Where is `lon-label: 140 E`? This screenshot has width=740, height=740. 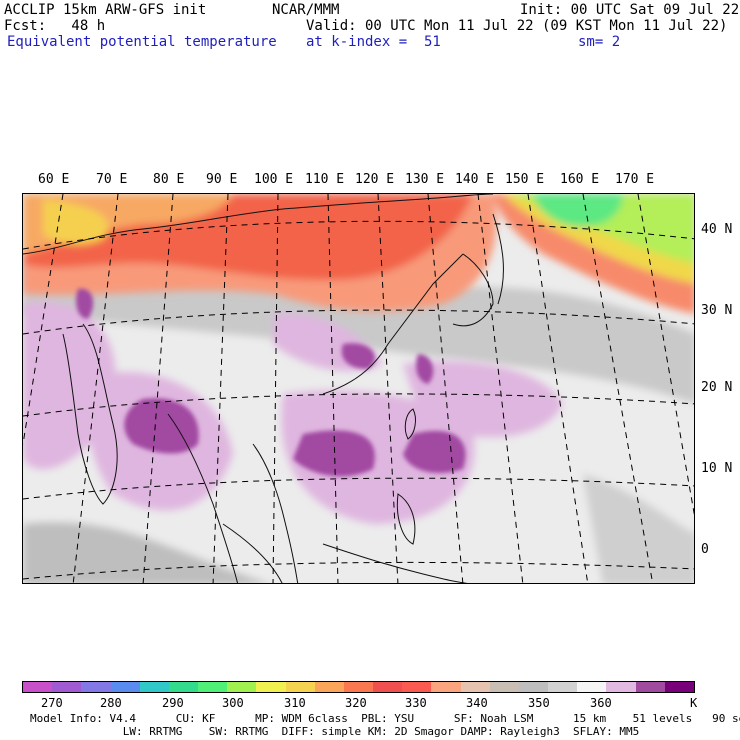
lon-label: 140 E is located at coordinates (475, 179).